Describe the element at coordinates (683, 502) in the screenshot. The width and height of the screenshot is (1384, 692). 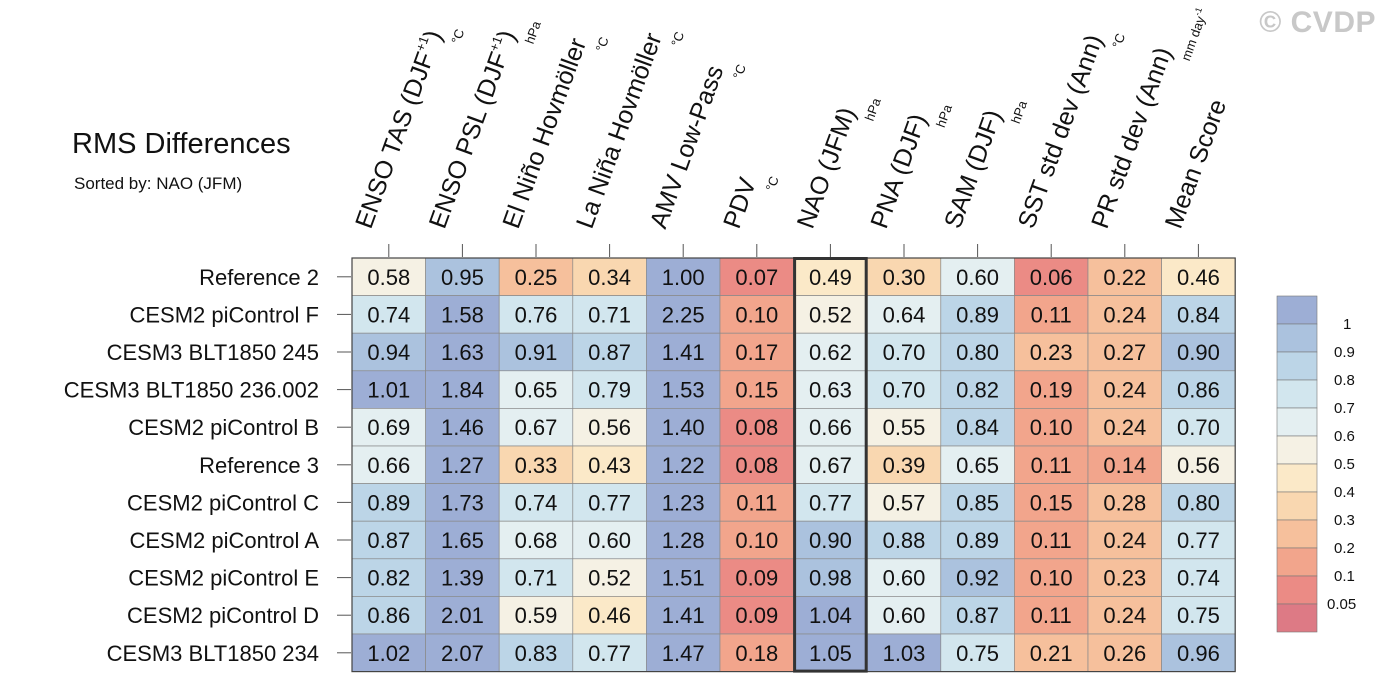
I see `cell-value: 1.23` at that location.